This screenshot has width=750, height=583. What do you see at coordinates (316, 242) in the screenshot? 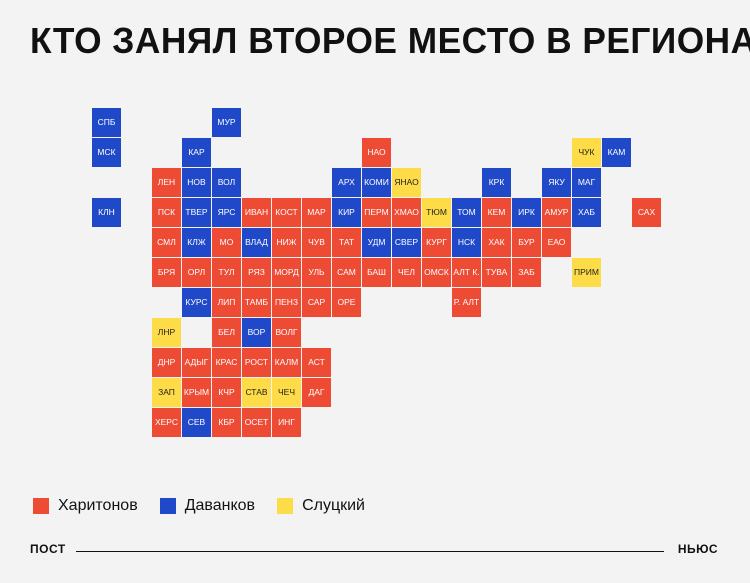
I see `region-tile: ЧУВ` at bounding box center [316, 242].